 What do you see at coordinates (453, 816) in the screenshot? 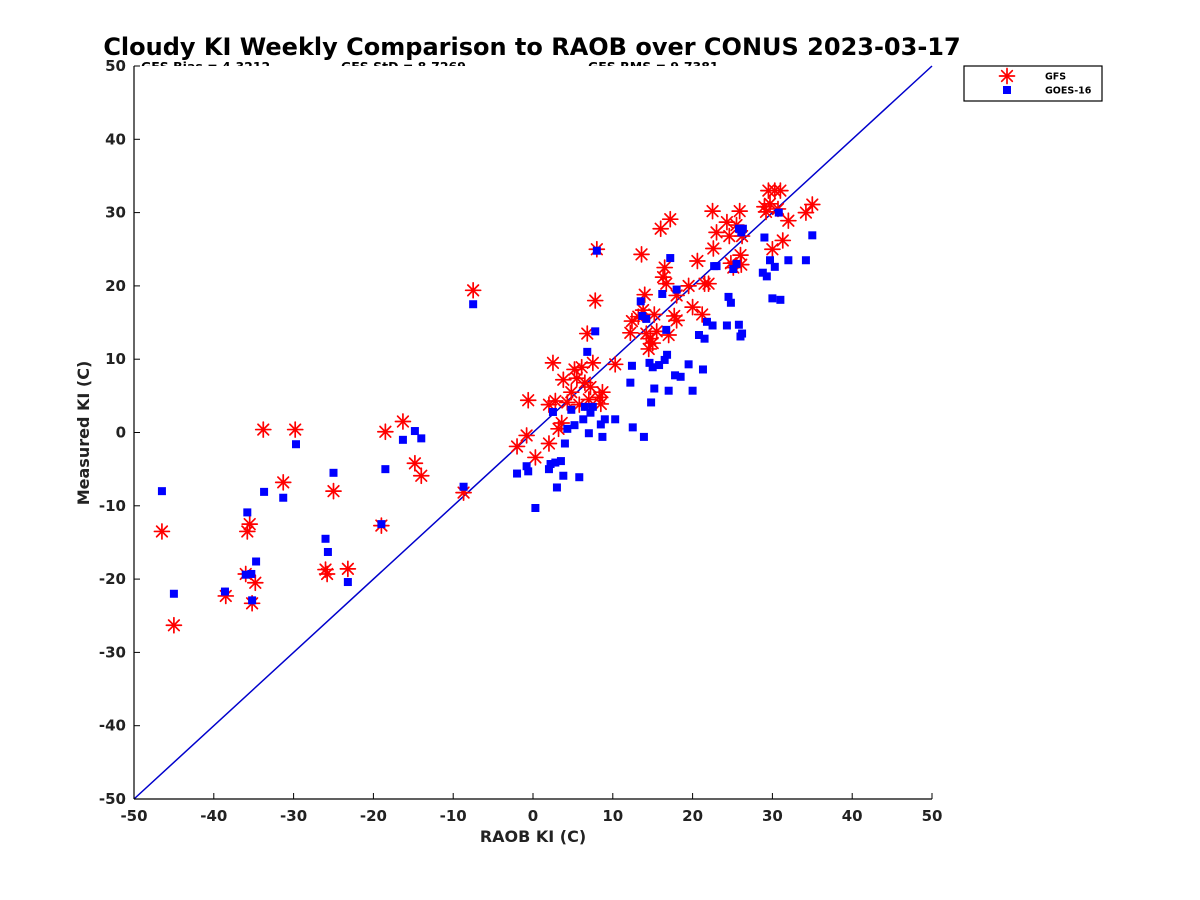
I see `x-tick-label: -10` at bounding box center [453, 816].